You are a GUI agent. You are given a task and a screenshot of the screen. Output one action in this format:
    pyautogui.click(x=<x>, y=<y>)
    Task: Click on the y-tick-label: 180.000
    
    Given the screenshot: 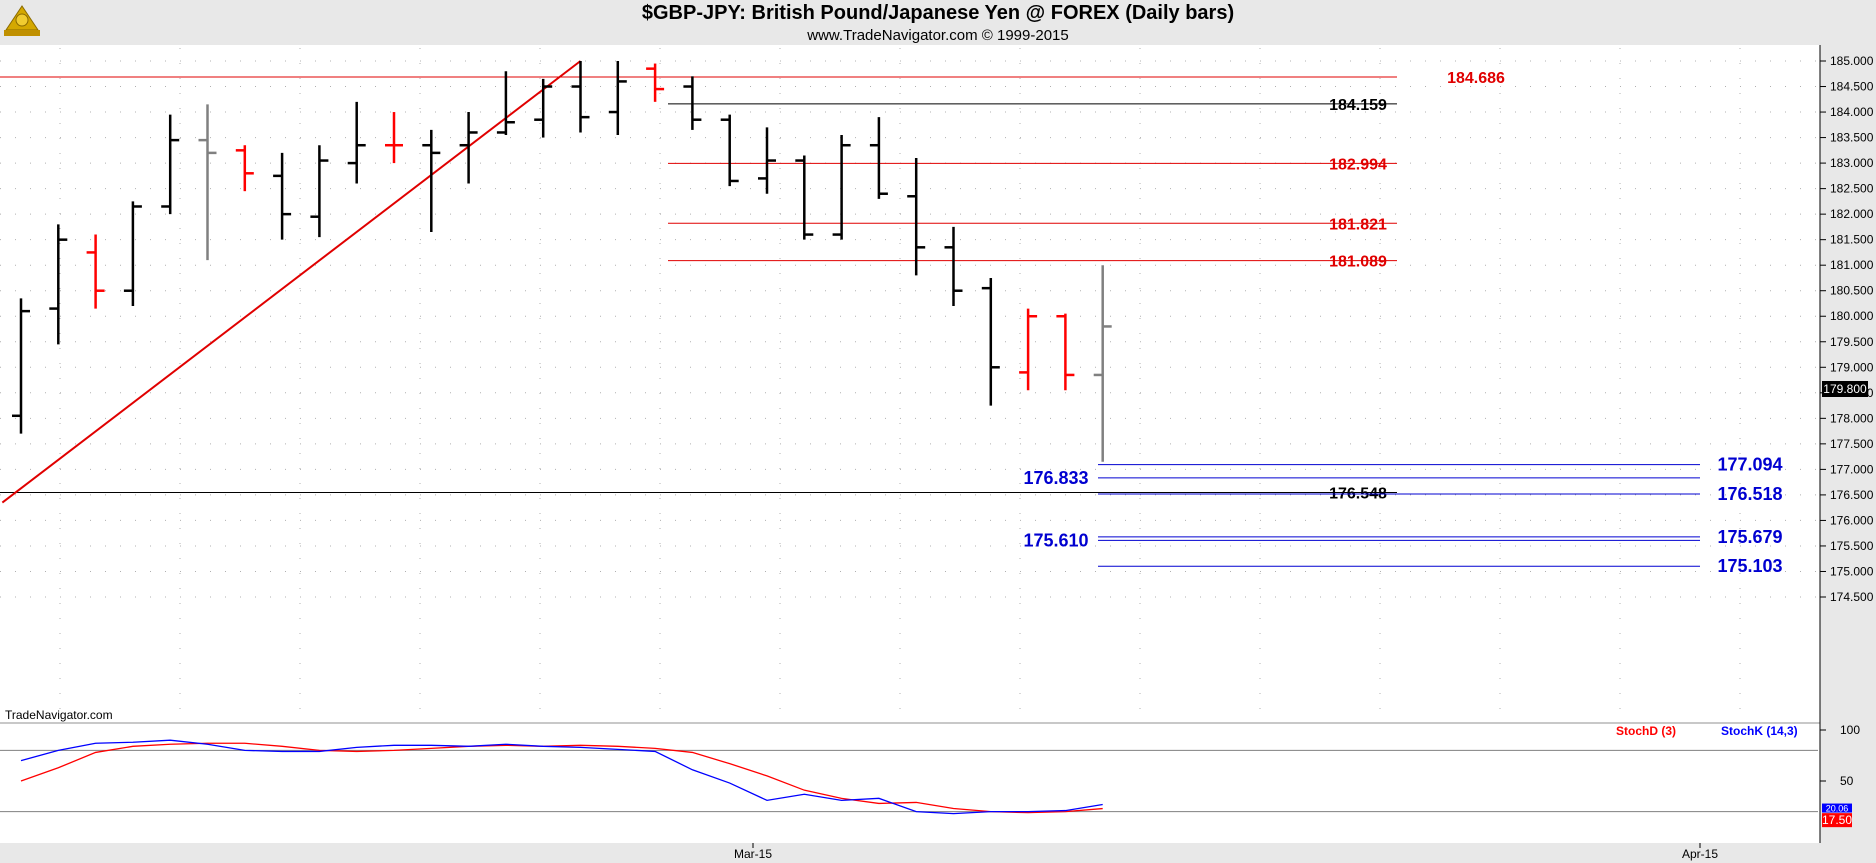 What is the action you would take?
    pyautogui.click(x=1852, y=316)
    